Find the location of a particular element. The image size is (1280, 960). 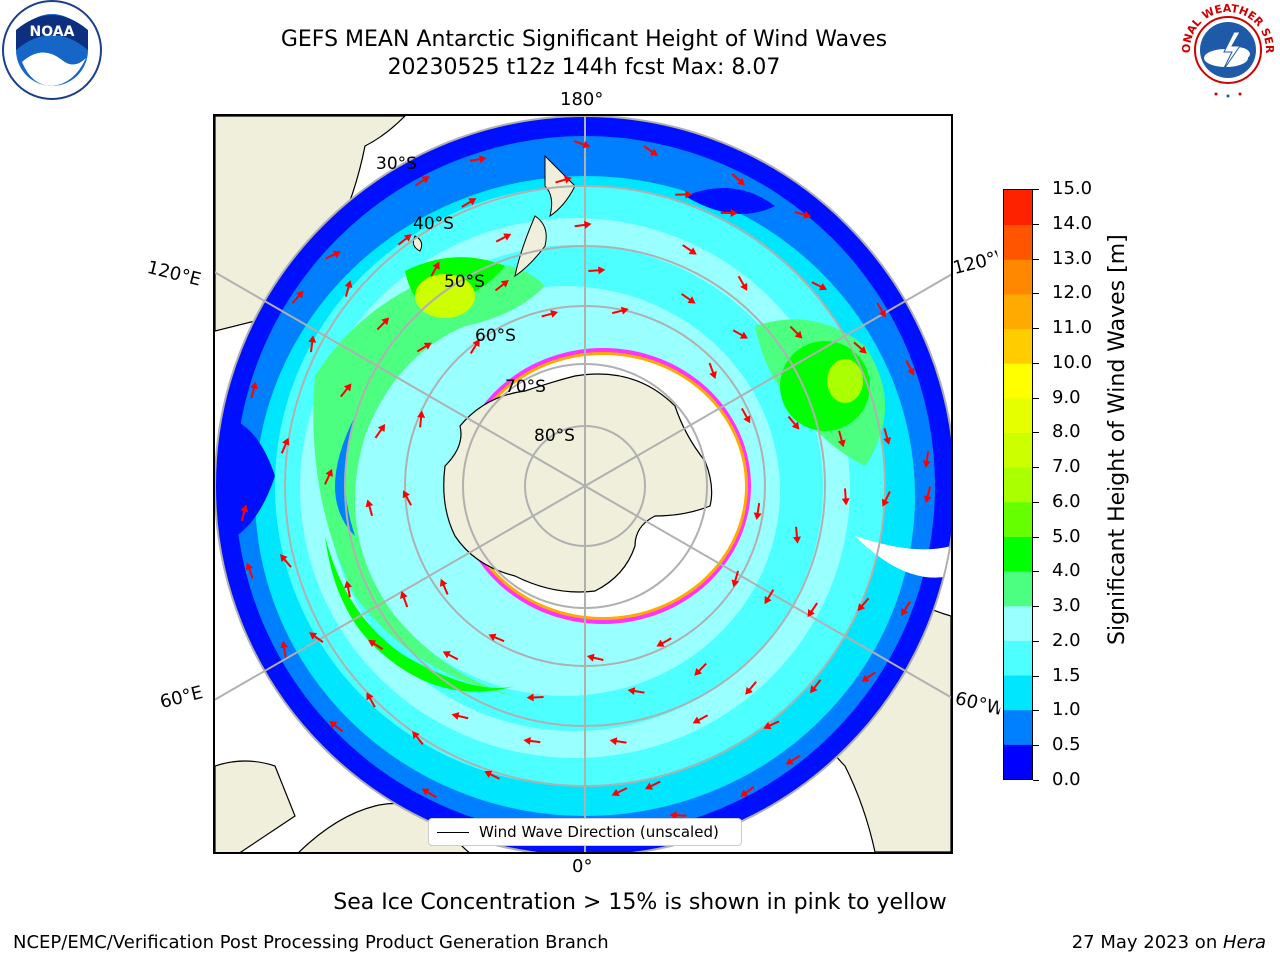

colorbar-tick-label: 10.0 is located at coordinates (1072, 362).